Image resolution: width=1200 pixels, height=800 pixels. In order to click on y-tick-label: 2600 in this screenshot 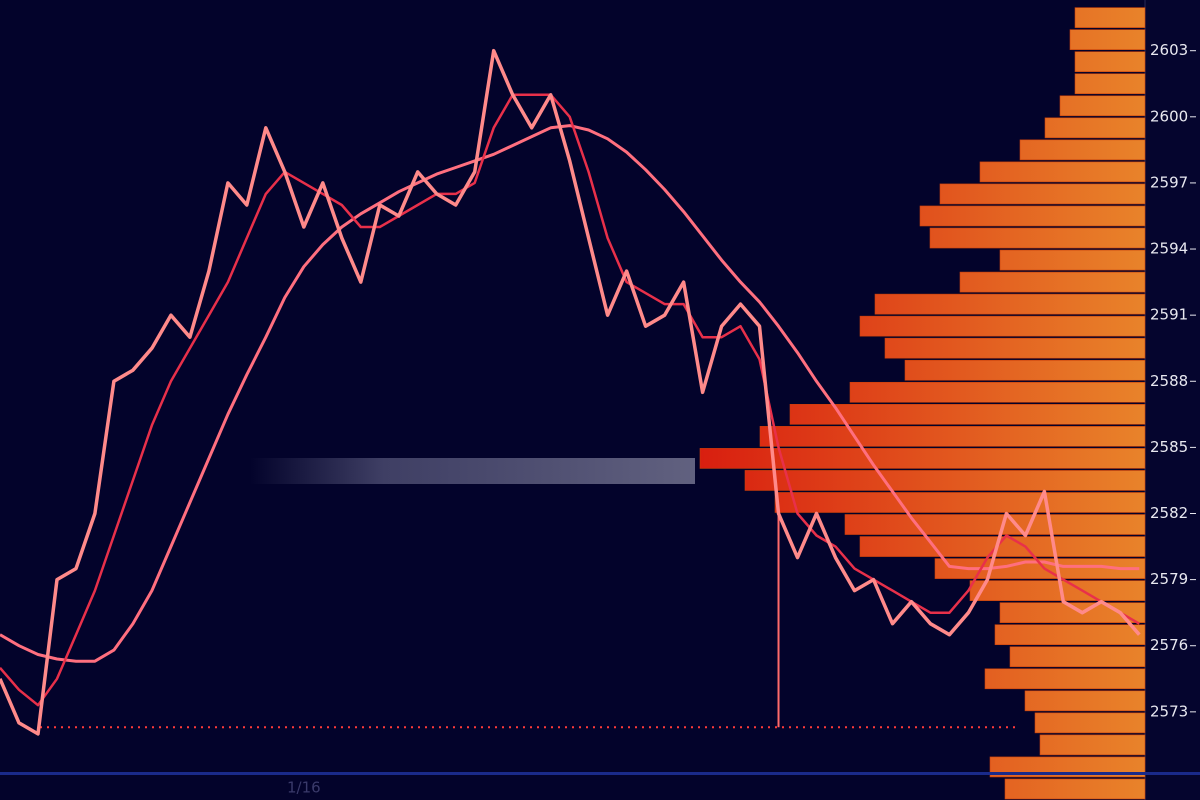, I will do `click(1169, 116)`.